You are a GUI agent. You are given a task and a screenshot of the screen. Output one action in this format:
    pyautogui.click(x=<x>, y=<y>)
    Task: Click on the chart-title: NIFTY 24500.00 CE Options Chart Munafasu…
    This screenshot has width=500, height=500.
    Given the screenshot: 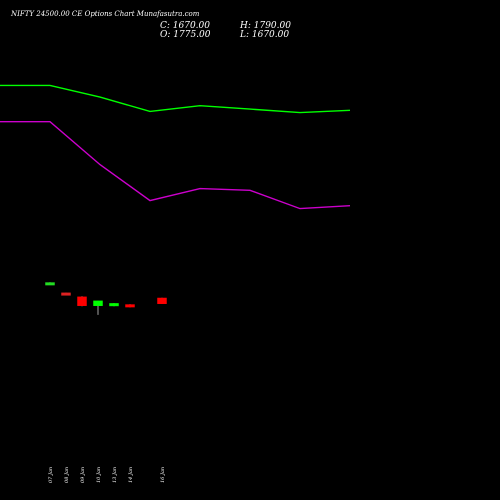 What is the action you would take?
    pyautogui.click(x=105, y=14)
    